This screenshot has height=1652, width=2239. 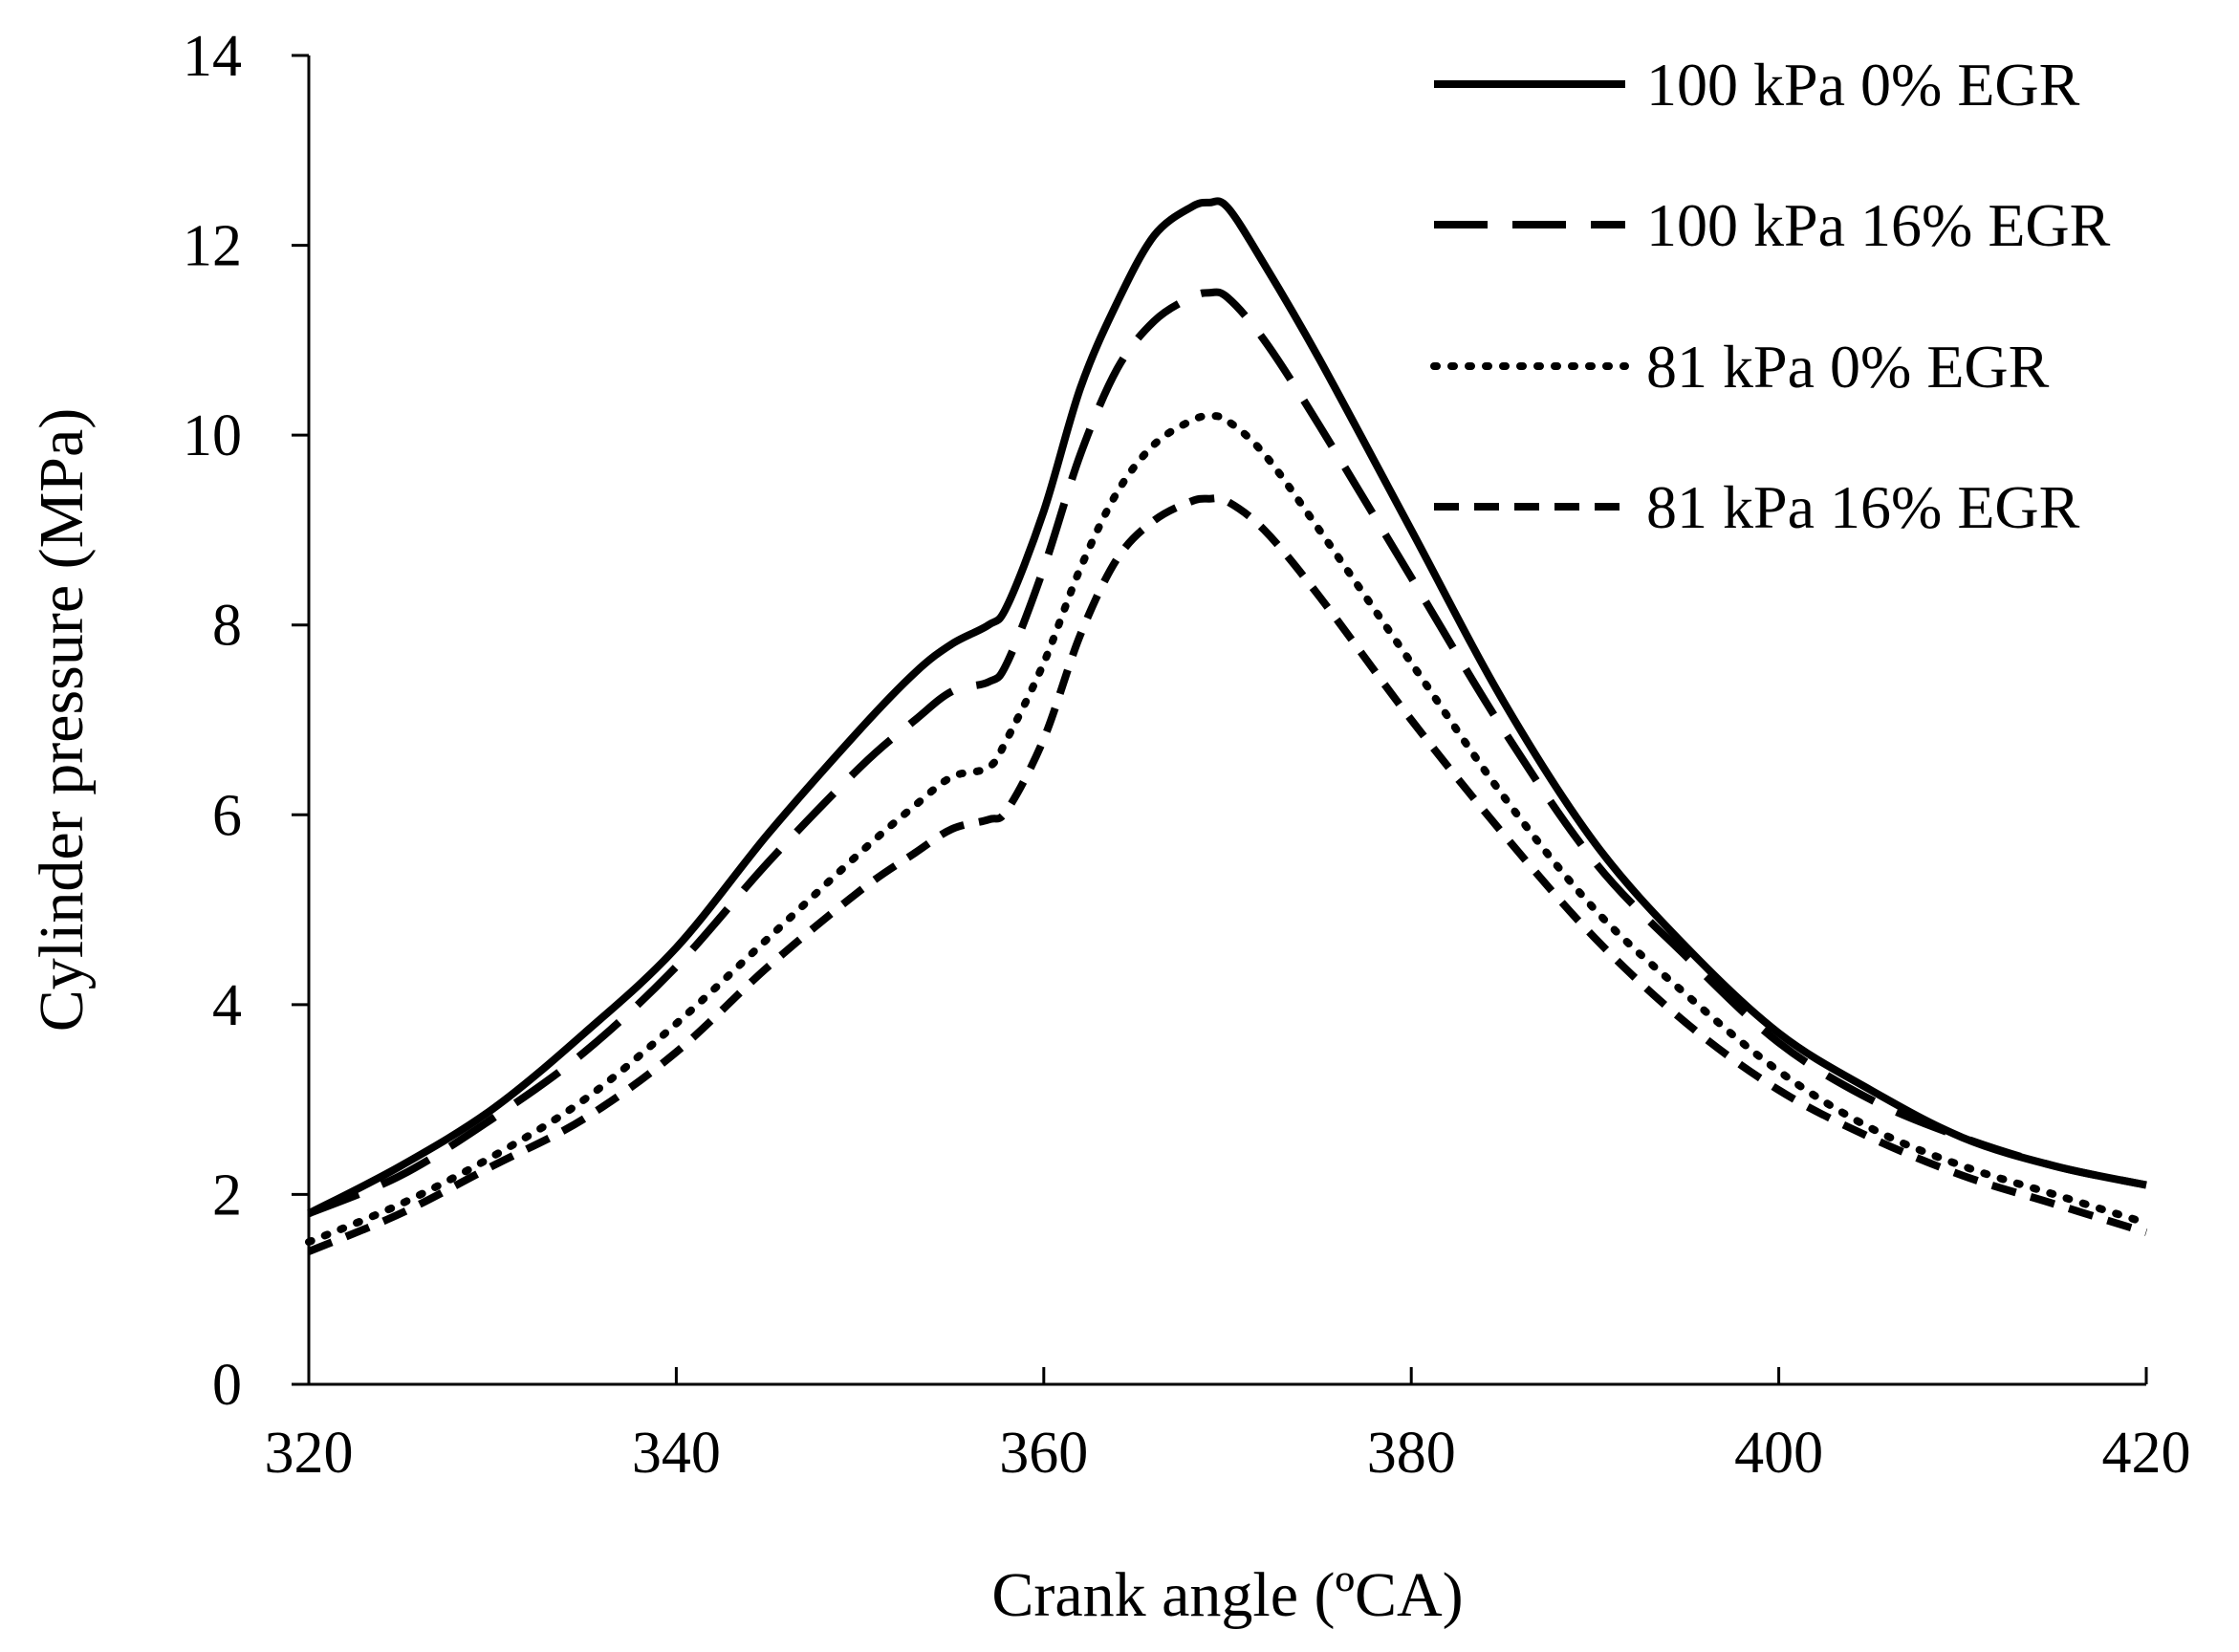 I want to click on x-tick-label: 420, so click(x=2147, y=1453).